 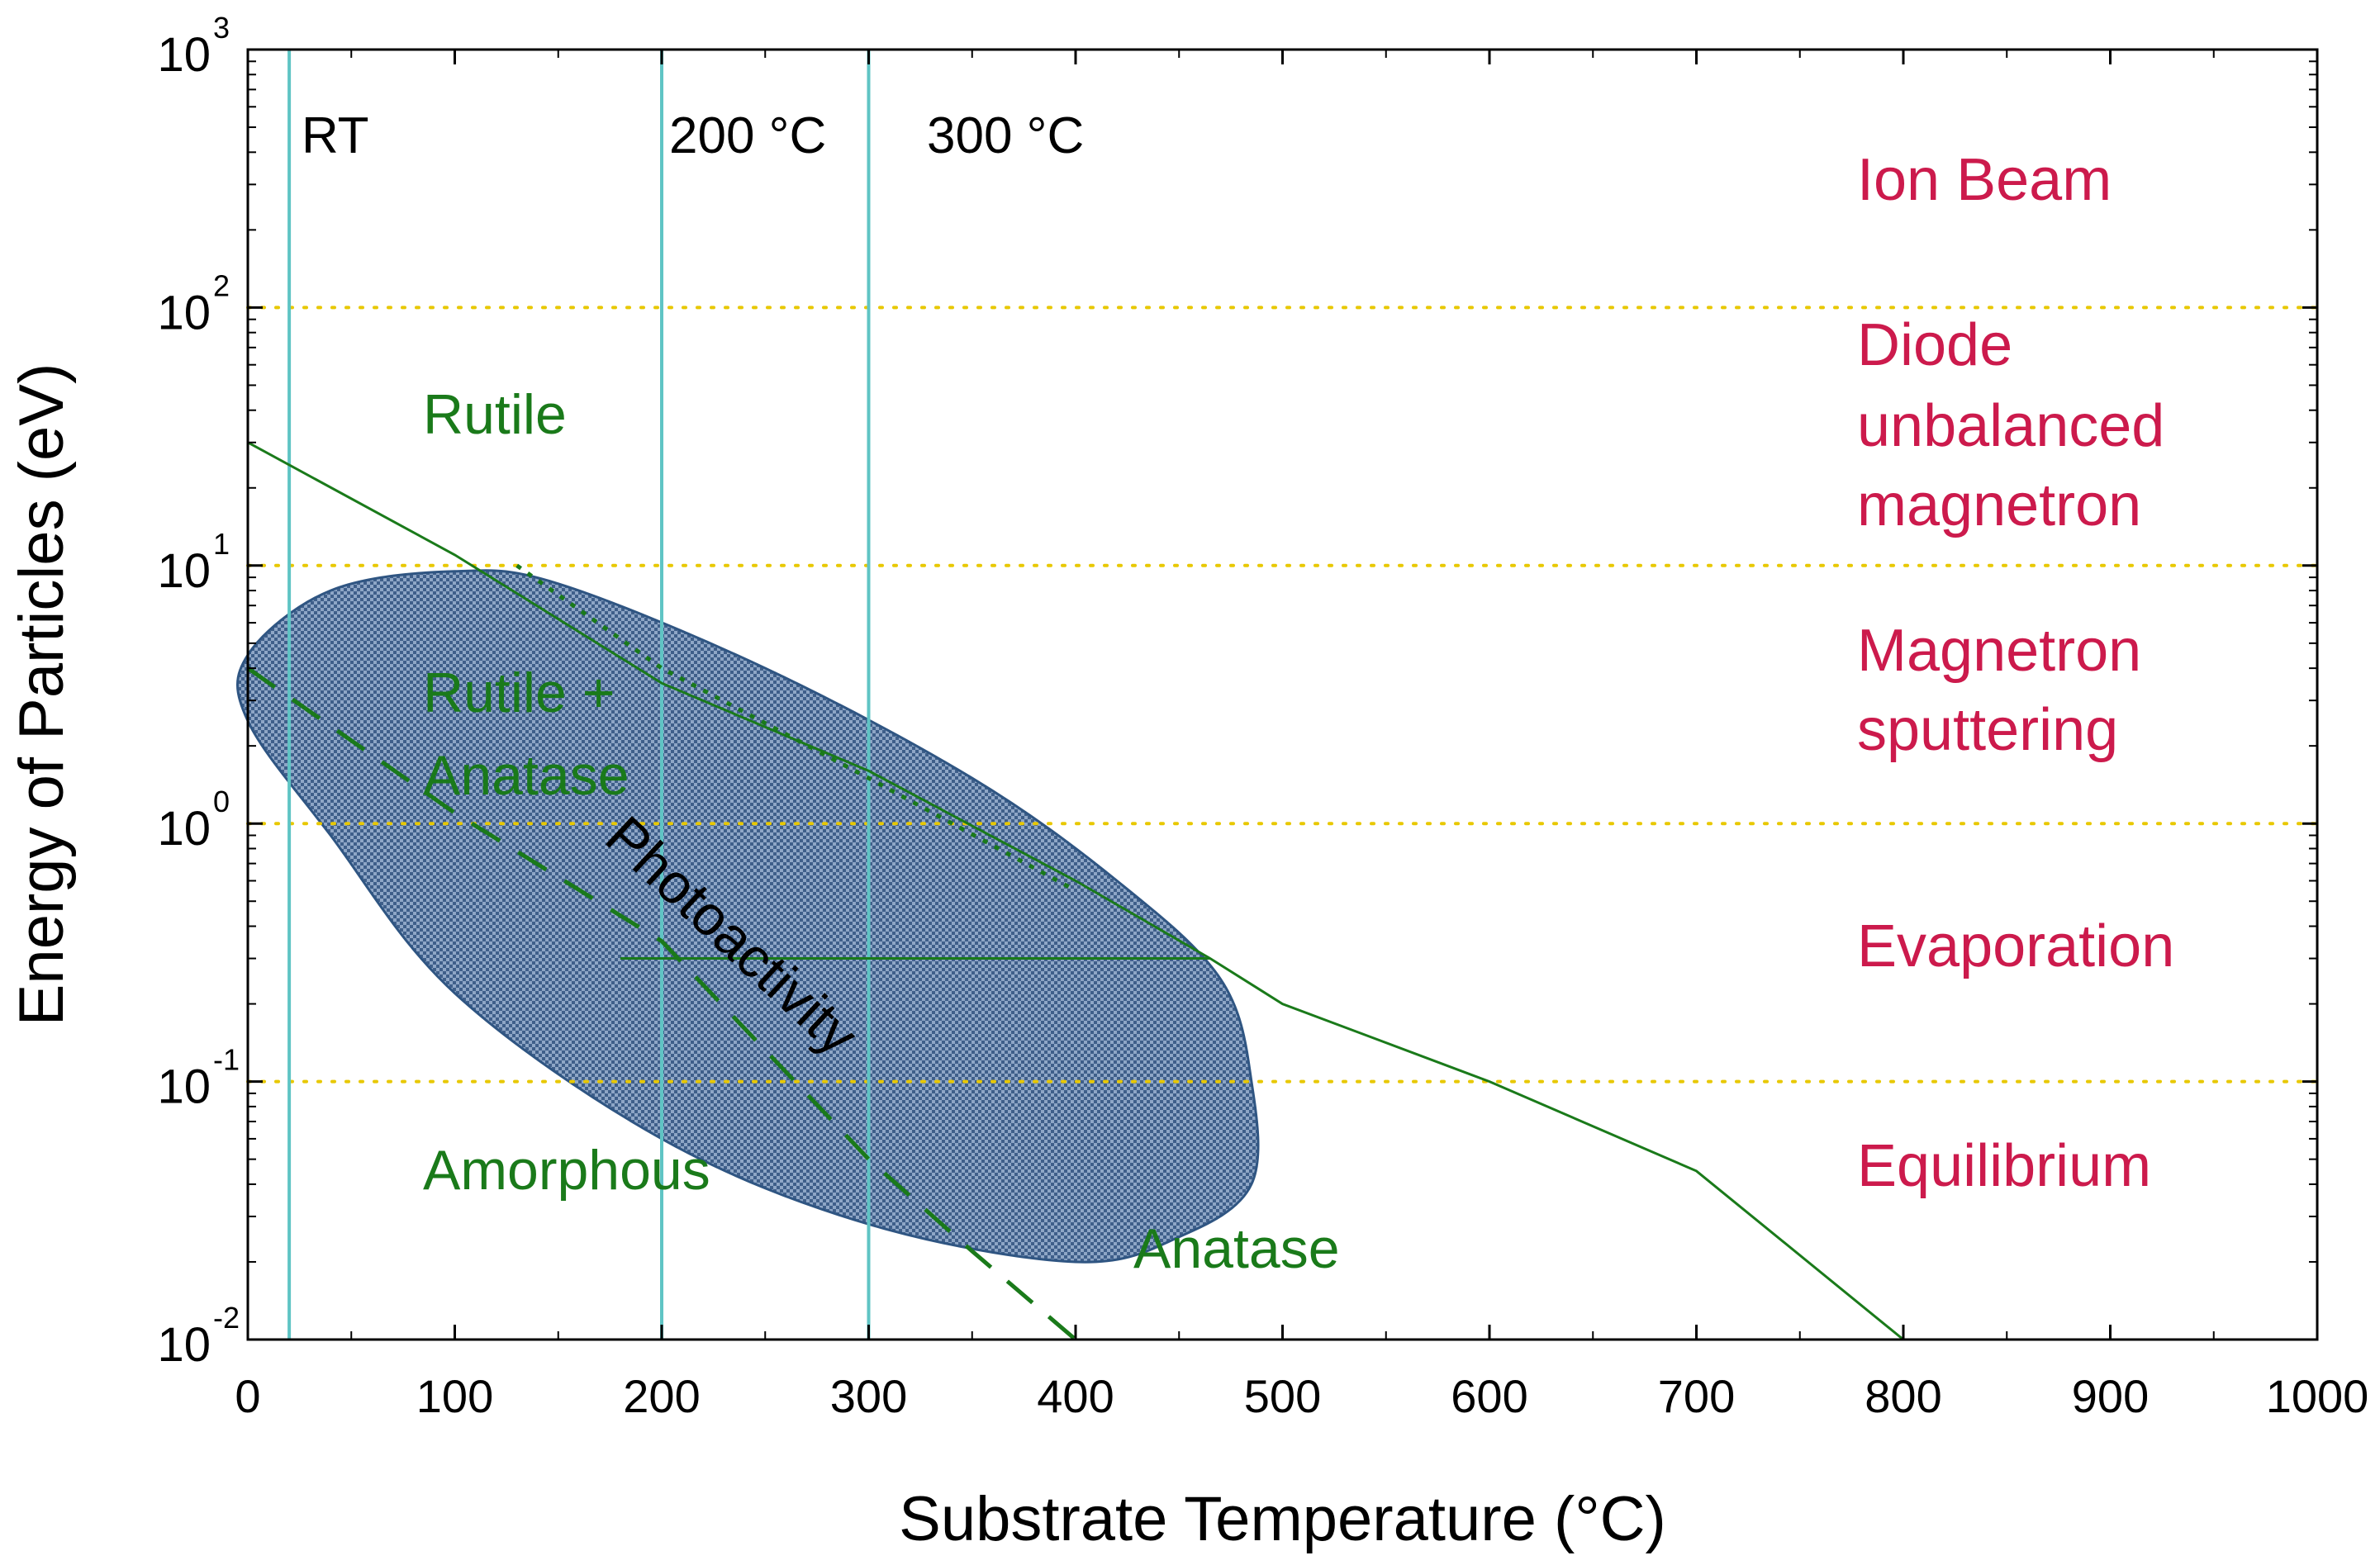 What do you see at coordinates (1489, 1396) in the screenshot?
I see `x-tick-label: 600` at bounding box center [1489, 1396].